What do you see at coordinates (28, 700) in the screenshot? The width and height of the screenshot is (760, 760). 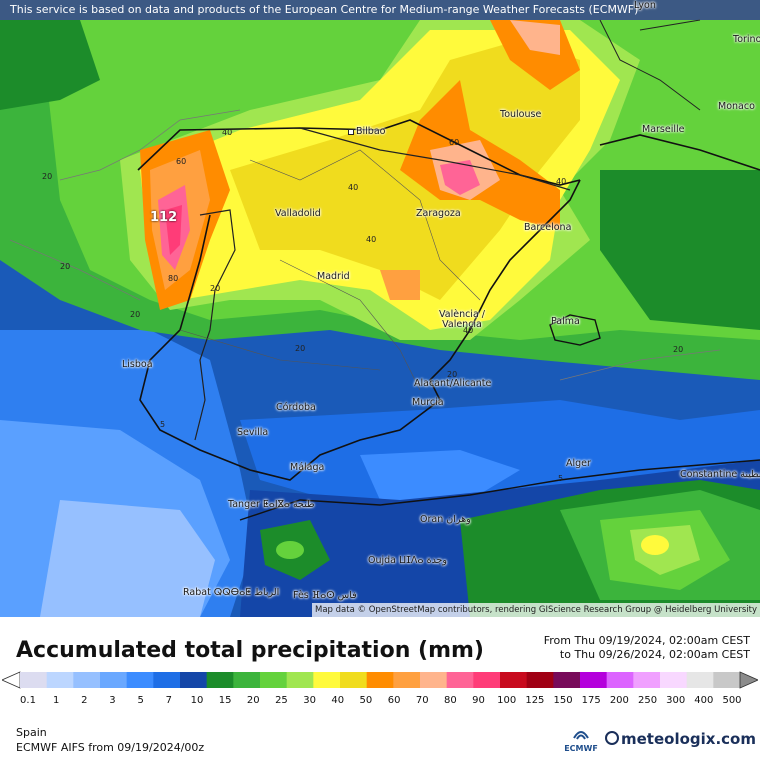 I see `legend-tick-label: 0.1` at bounding box center [28, 700].